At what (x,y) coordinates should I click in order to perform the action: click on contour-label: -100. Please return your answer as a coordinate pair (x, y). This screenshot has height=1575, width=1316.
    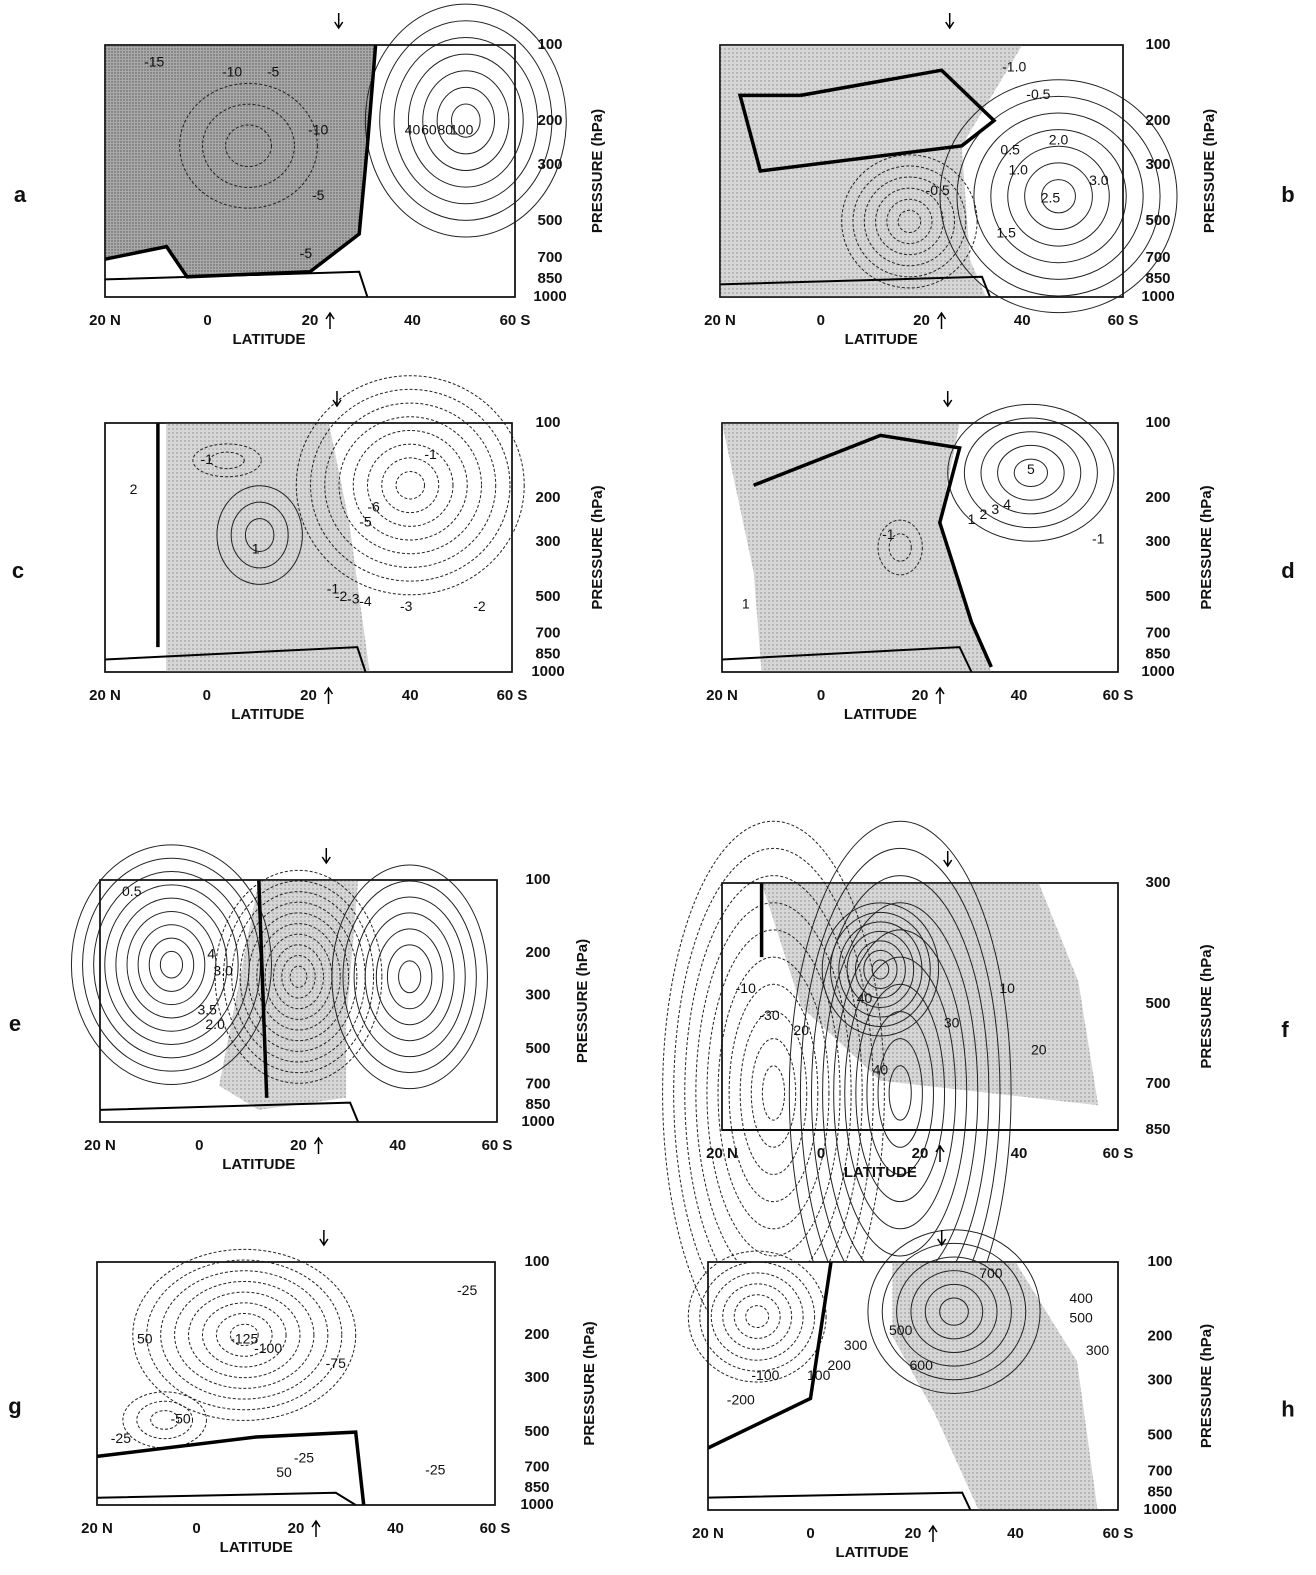
    Looking at the image, I should click on (268, 1348).